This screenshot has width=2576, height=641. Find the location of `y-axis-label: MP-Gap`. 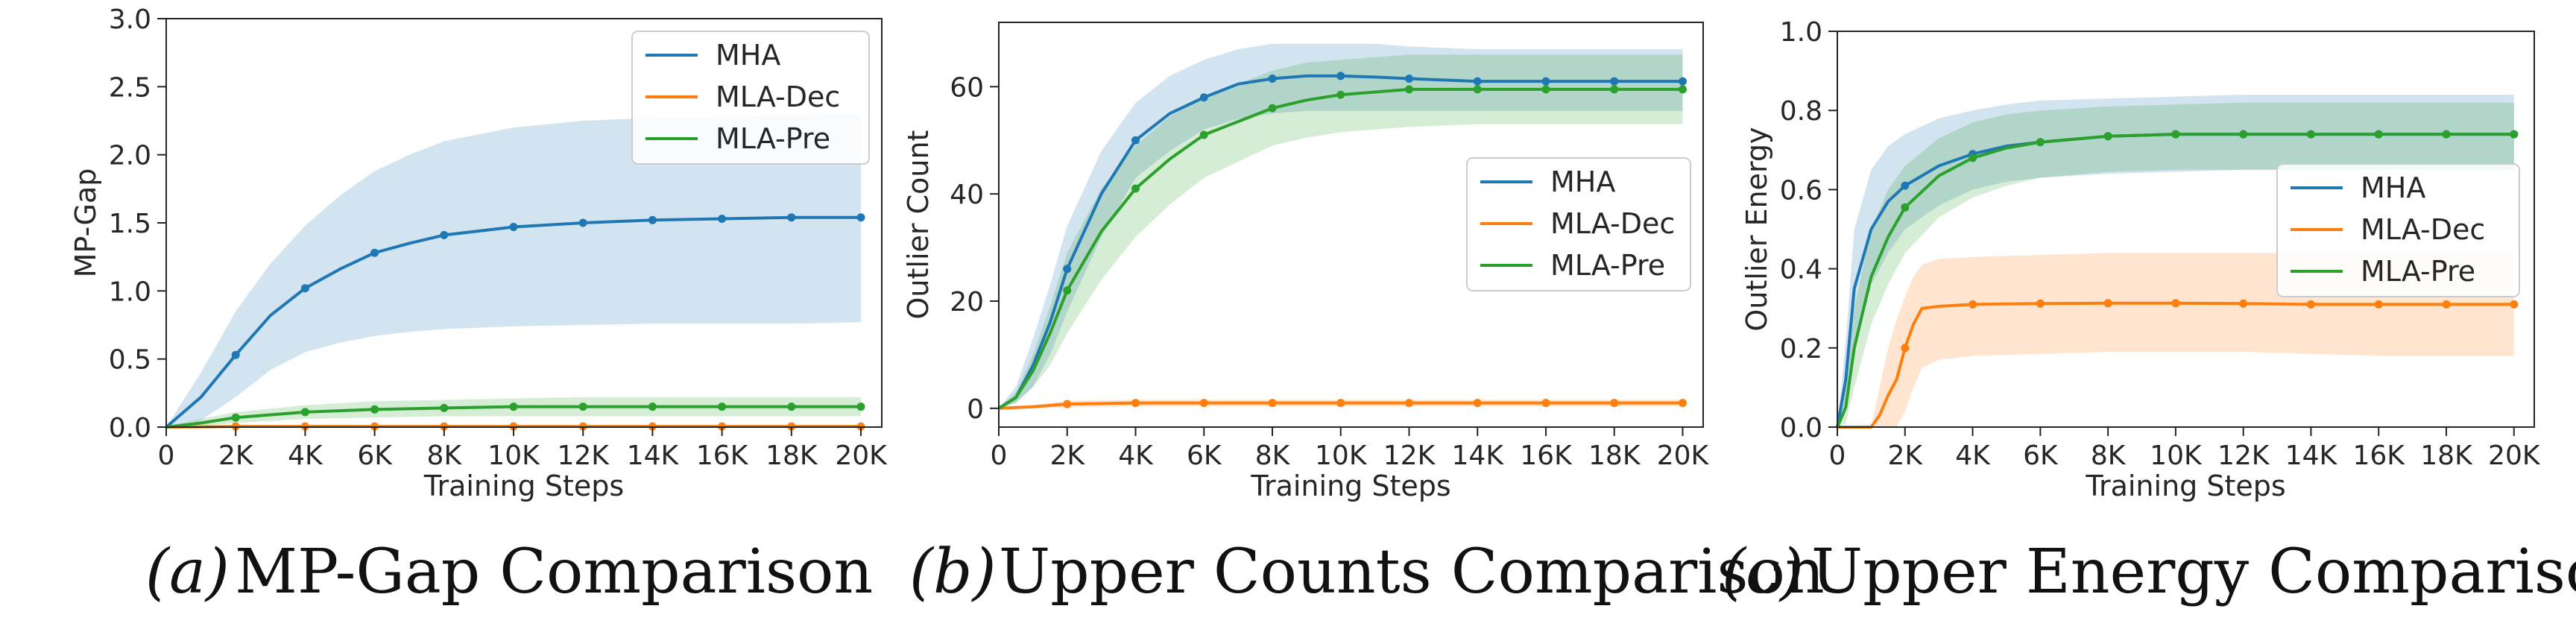

y-axis-label: MP-Gap is located at coordinates (85, 223).